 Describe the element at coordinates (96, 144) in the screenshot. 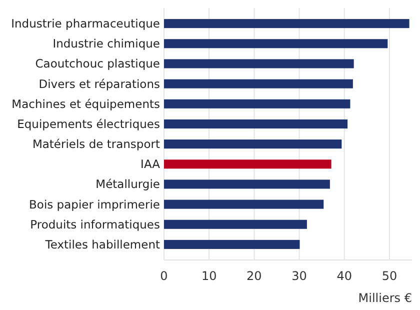

I see `y-tick-label: Matériels de transport` at that location.